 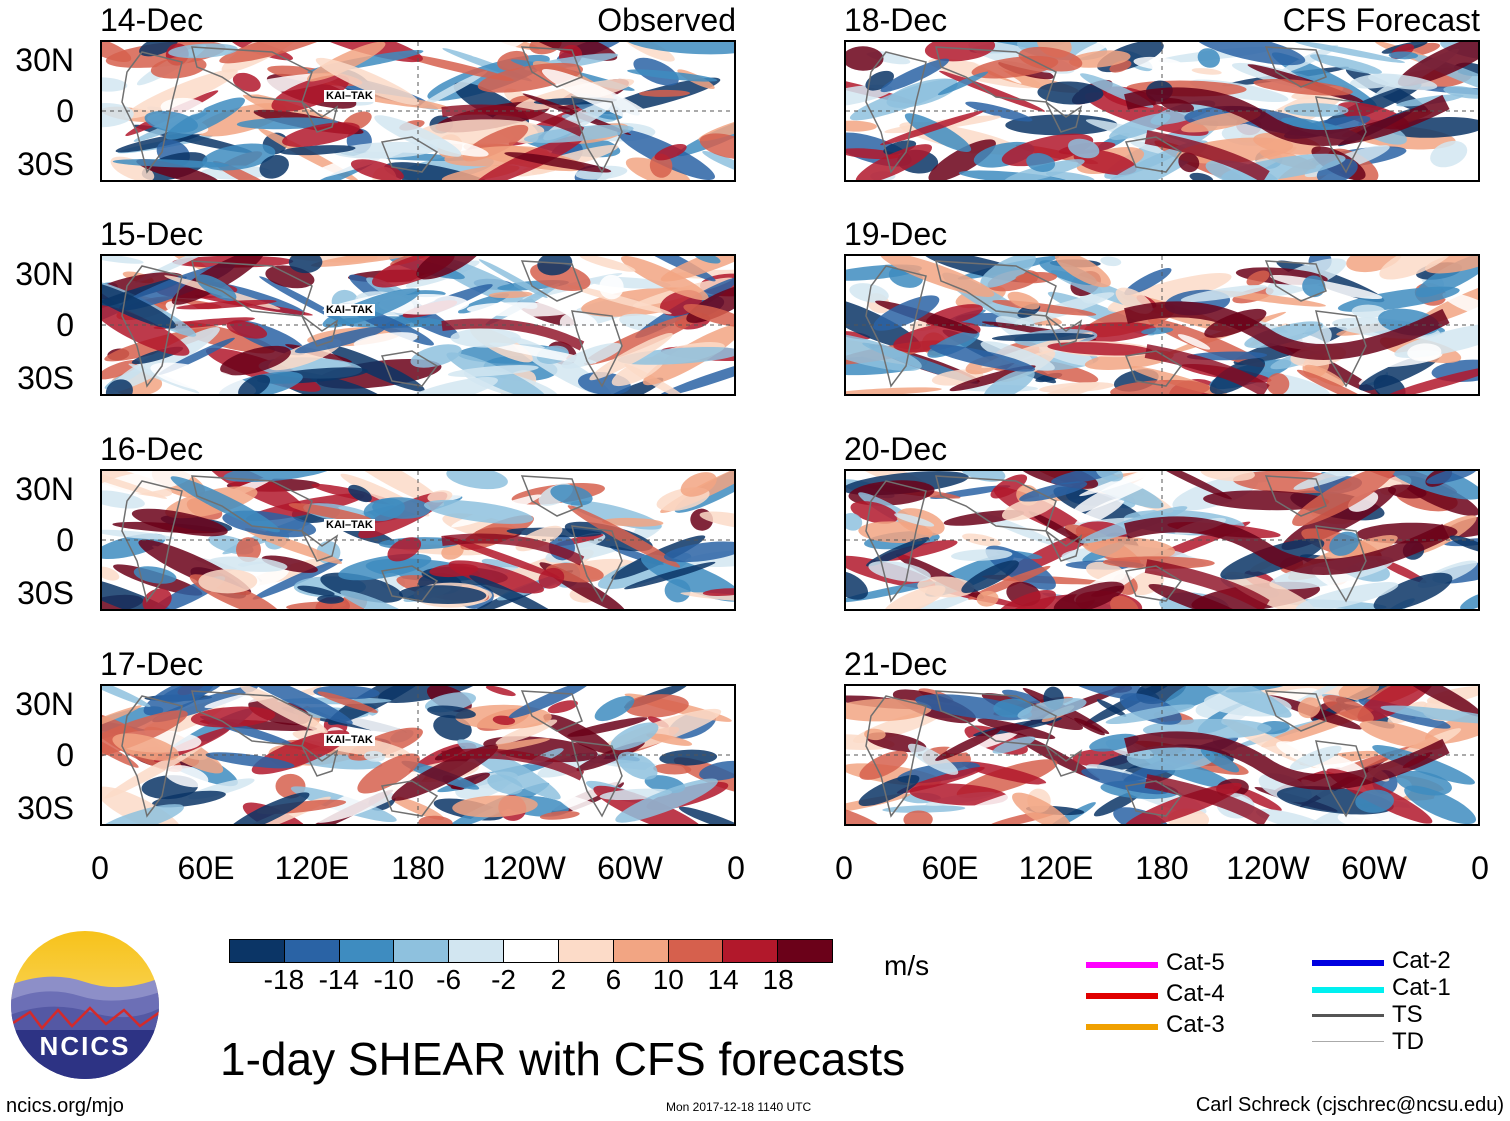 I want to click on panel-date: 17-Dec, so click(x=152, y=664).